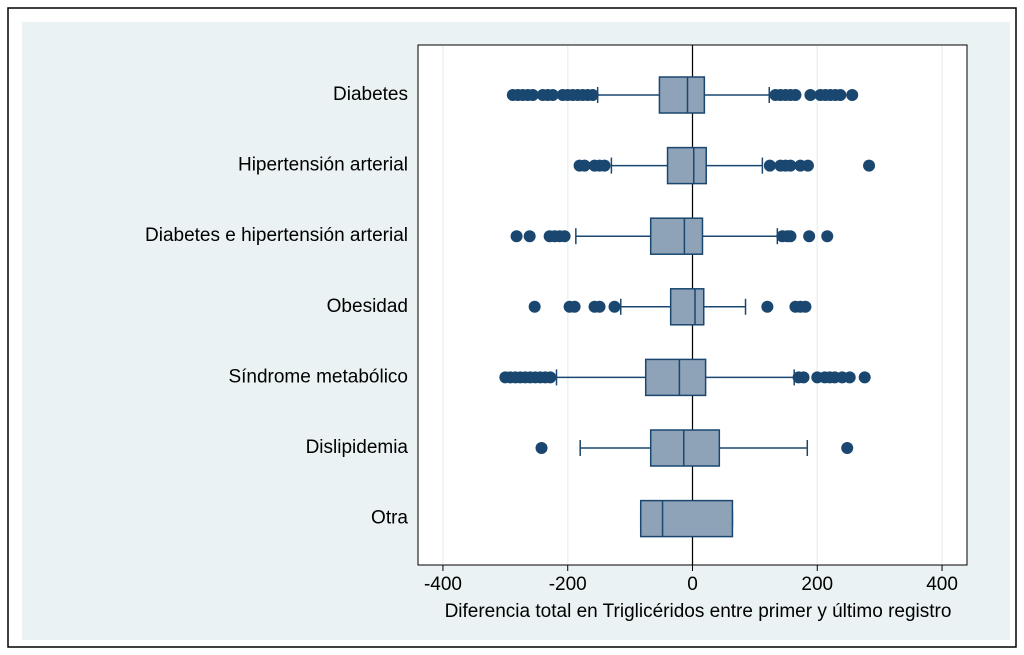 The width and height of the screenshot is (1024, 655). Describe the element at coordinates (942, 584) in the screenshot. I see `x-tick-label: 400` at that location.